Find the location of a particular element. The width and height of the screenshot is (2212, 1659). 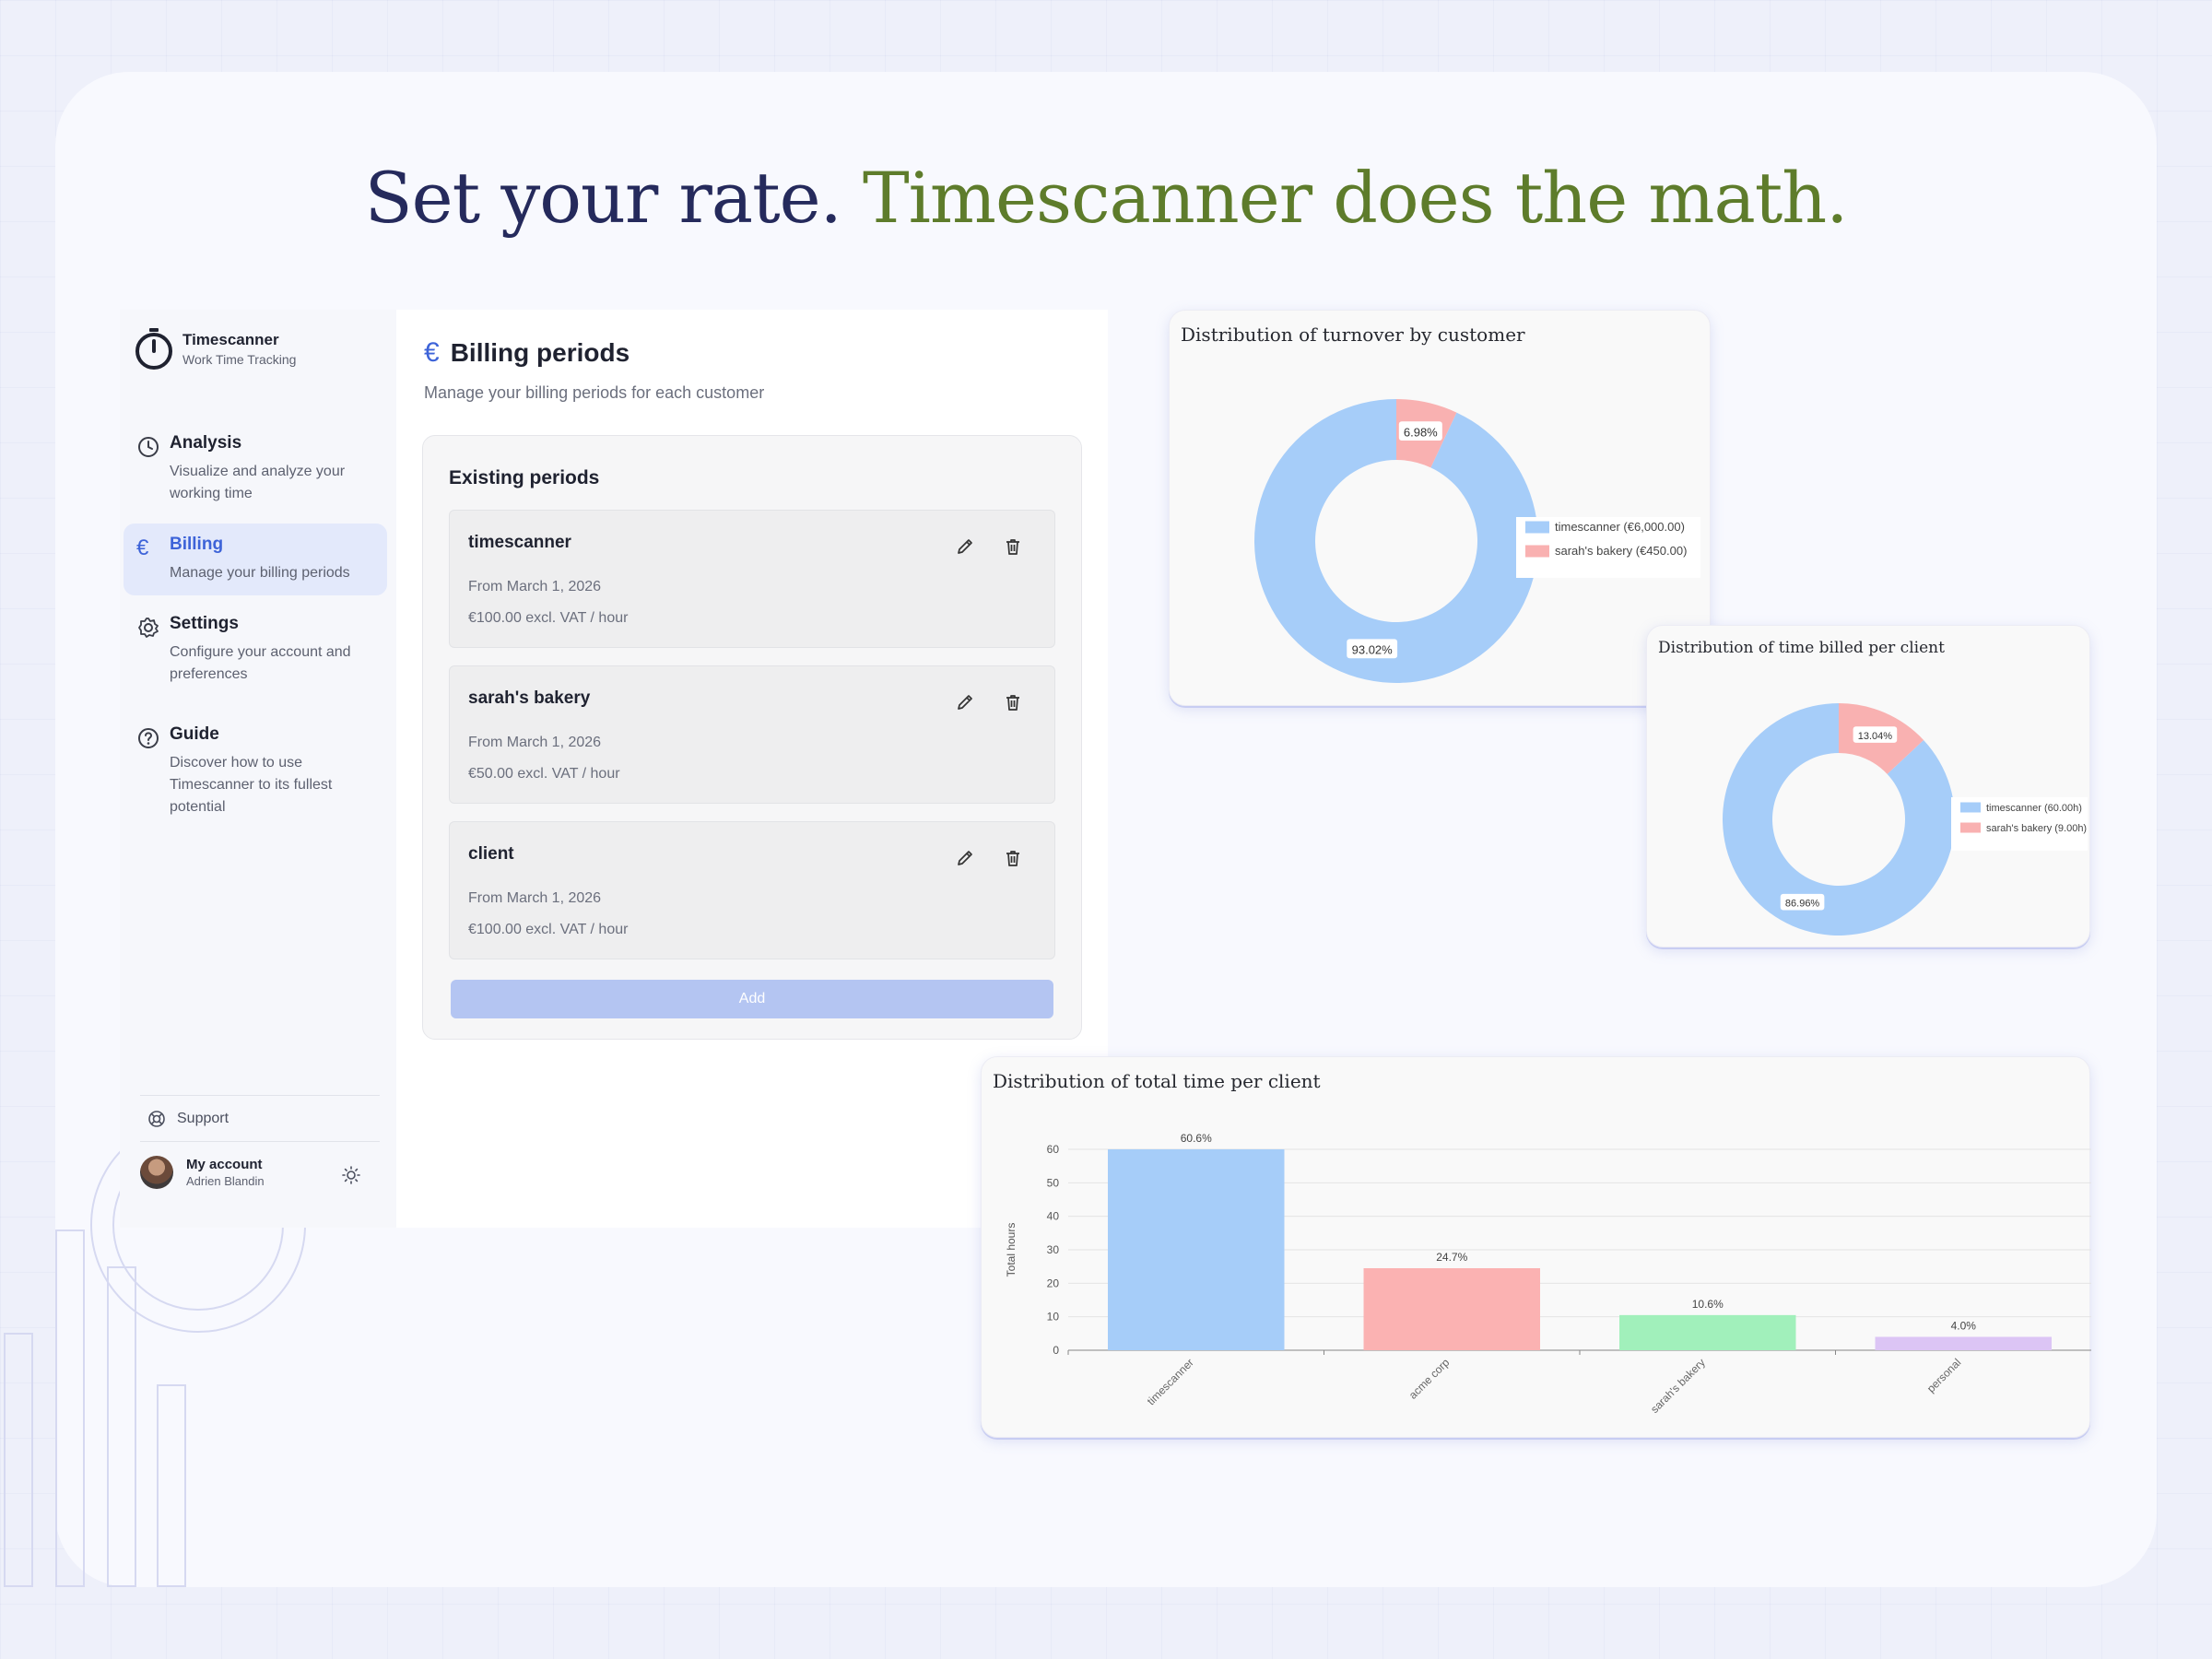

x-tick-label: acme corp is located at coordinates (1429, 1379).